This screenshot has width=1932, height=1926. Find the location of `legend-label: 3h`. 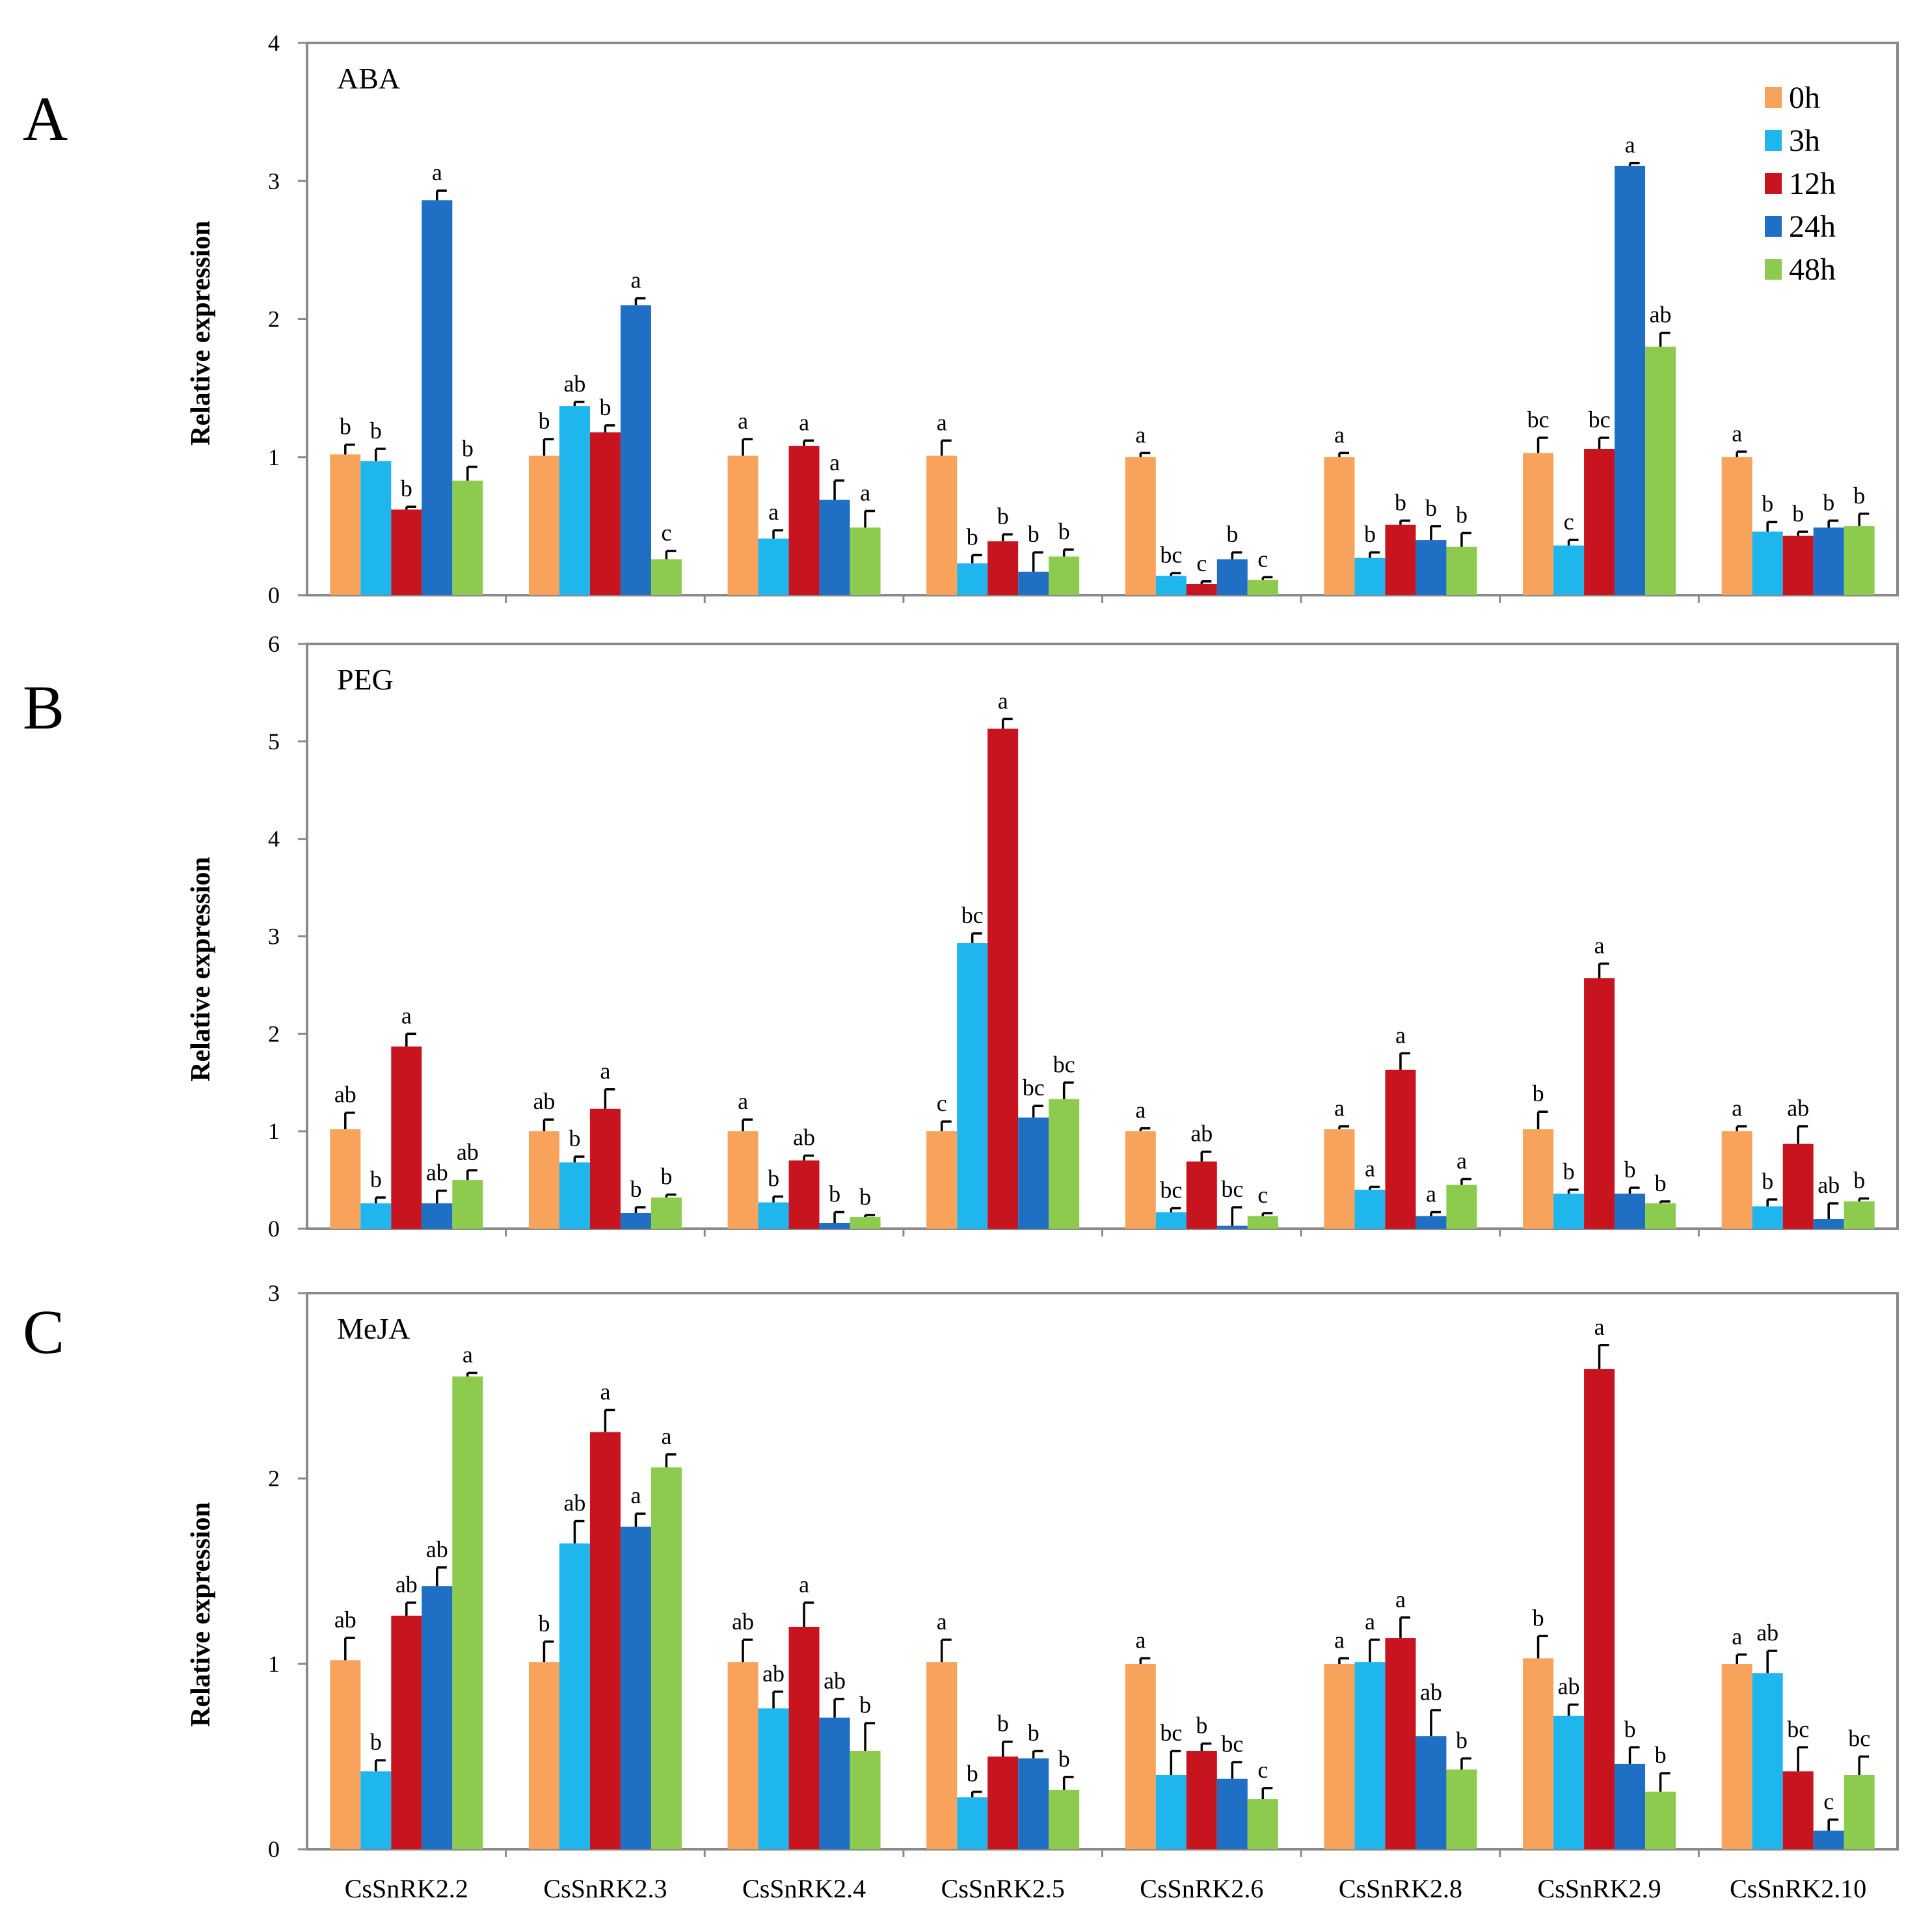

legend-label: 3h is located at coordinates (1804, 141).